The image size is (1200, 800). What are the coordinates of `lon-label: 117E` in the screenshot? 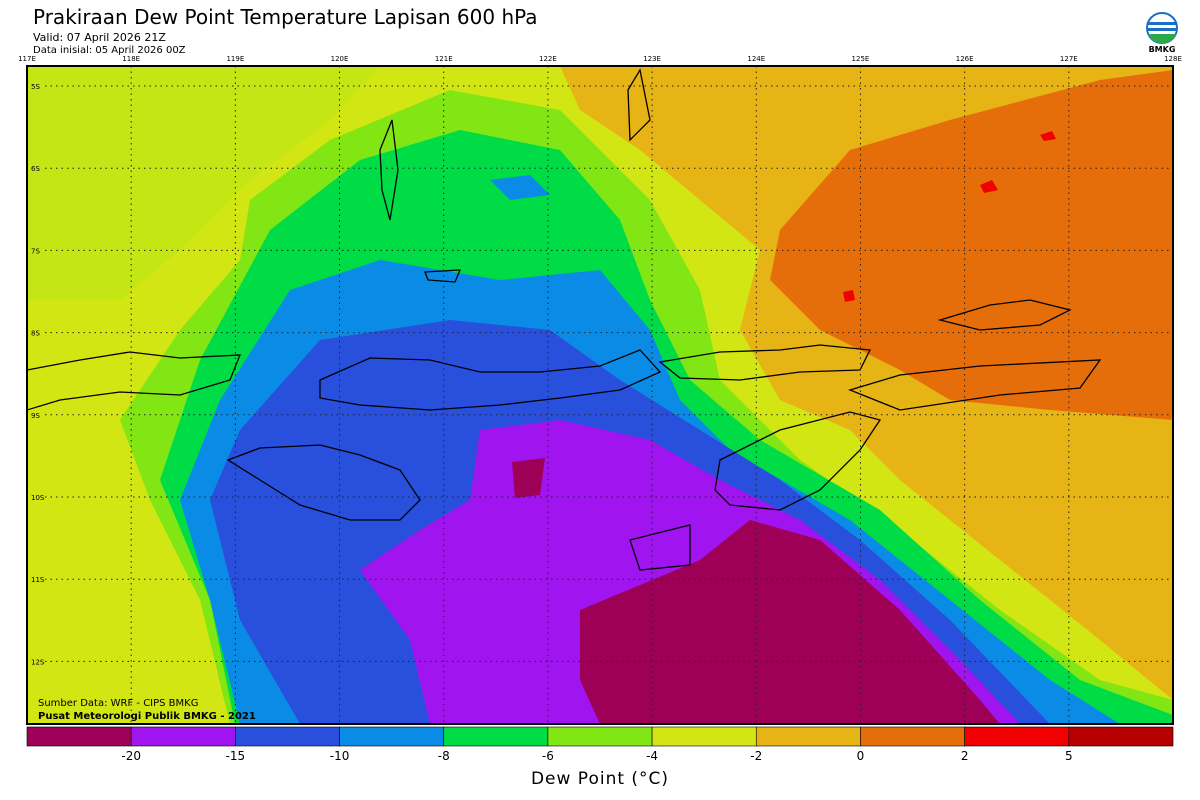 It's located at (27, 59).